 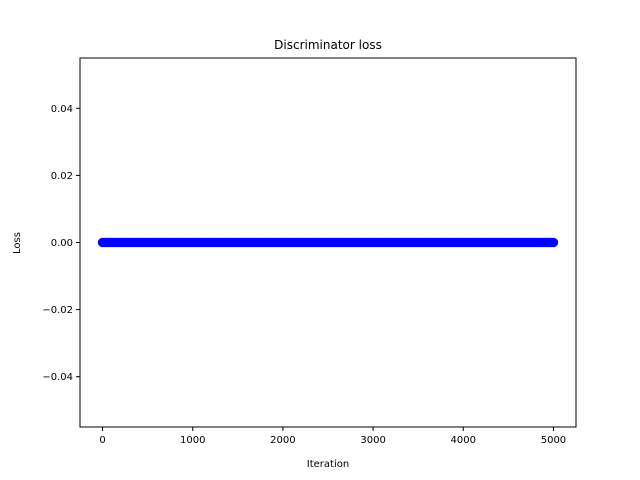 I want to click on x-tick-label: 2000, so click(x=282, y=440).